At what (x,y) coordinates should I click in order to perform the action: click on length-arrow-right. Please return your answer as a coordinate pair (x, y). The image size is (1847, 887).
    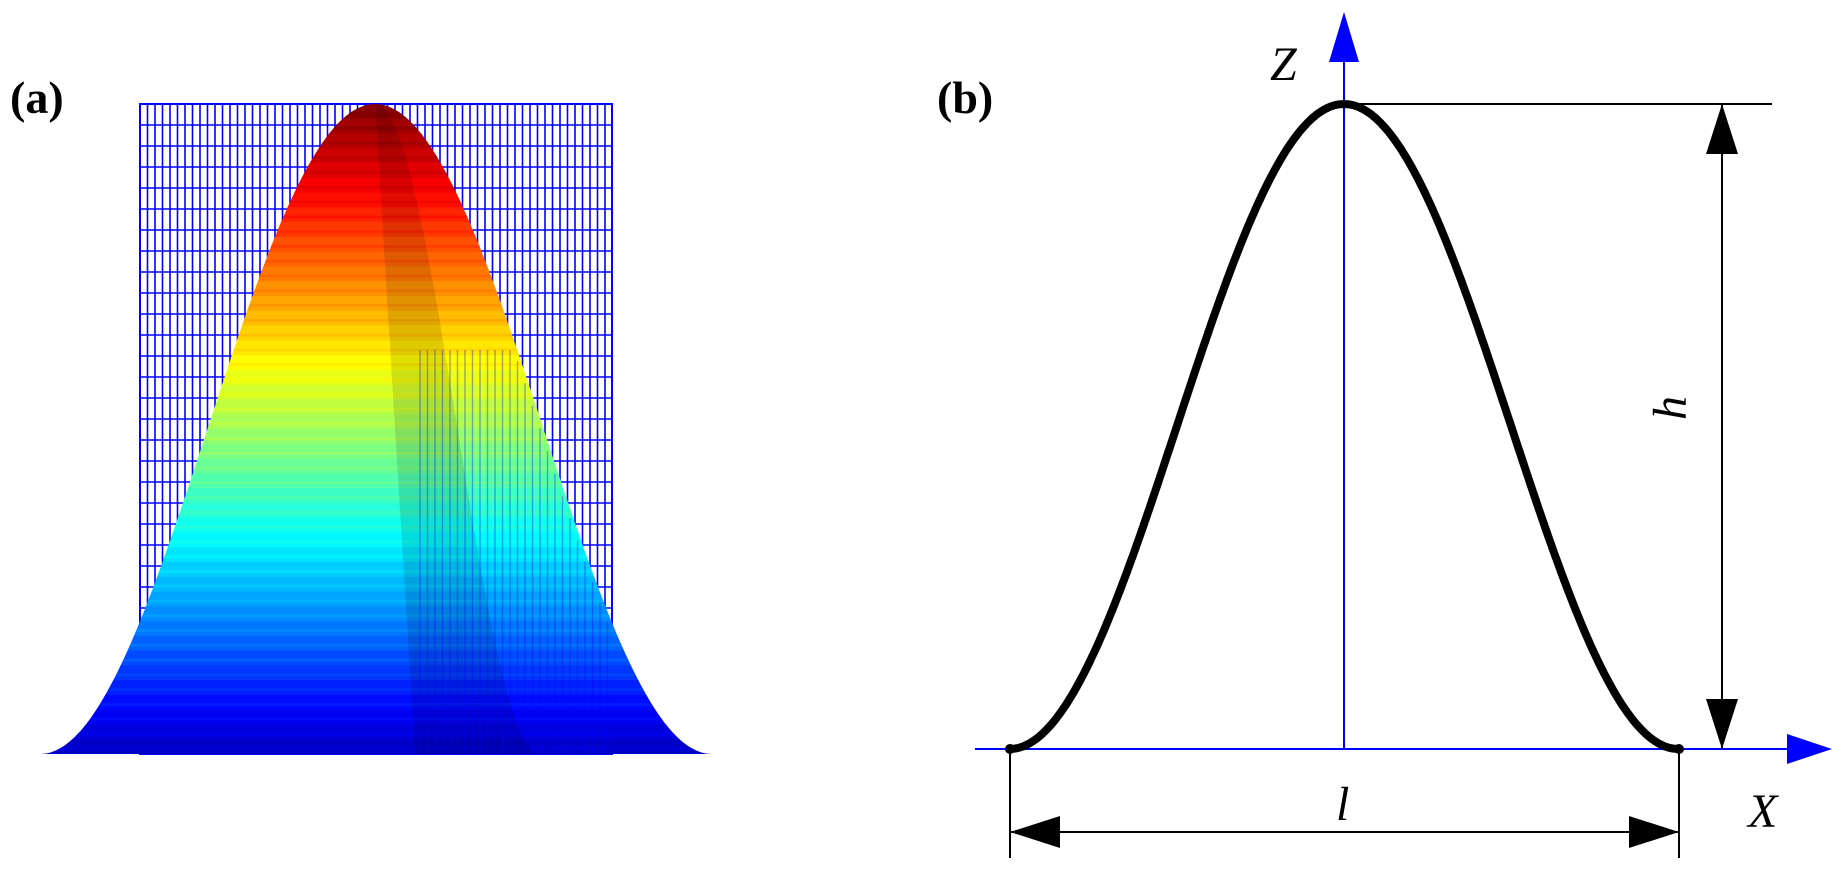
    Looking at the image, I should click on (1654, 832).